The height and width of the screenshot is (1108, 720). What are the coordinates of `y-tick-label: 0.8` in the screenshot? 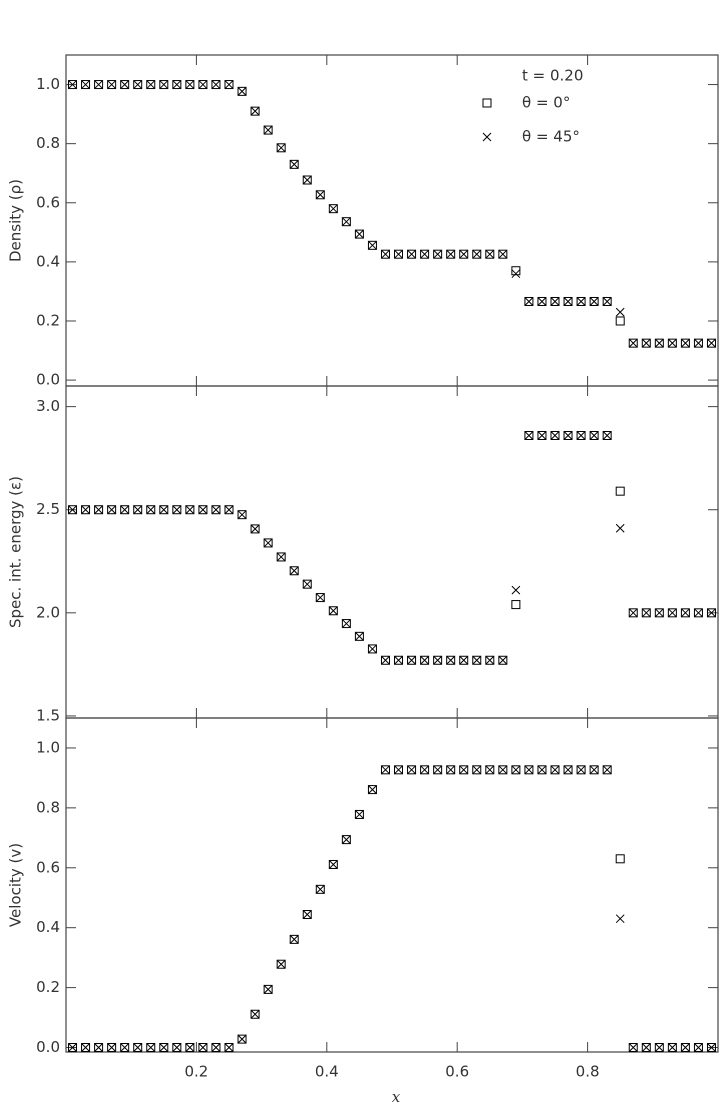 It's located at (48, 807).